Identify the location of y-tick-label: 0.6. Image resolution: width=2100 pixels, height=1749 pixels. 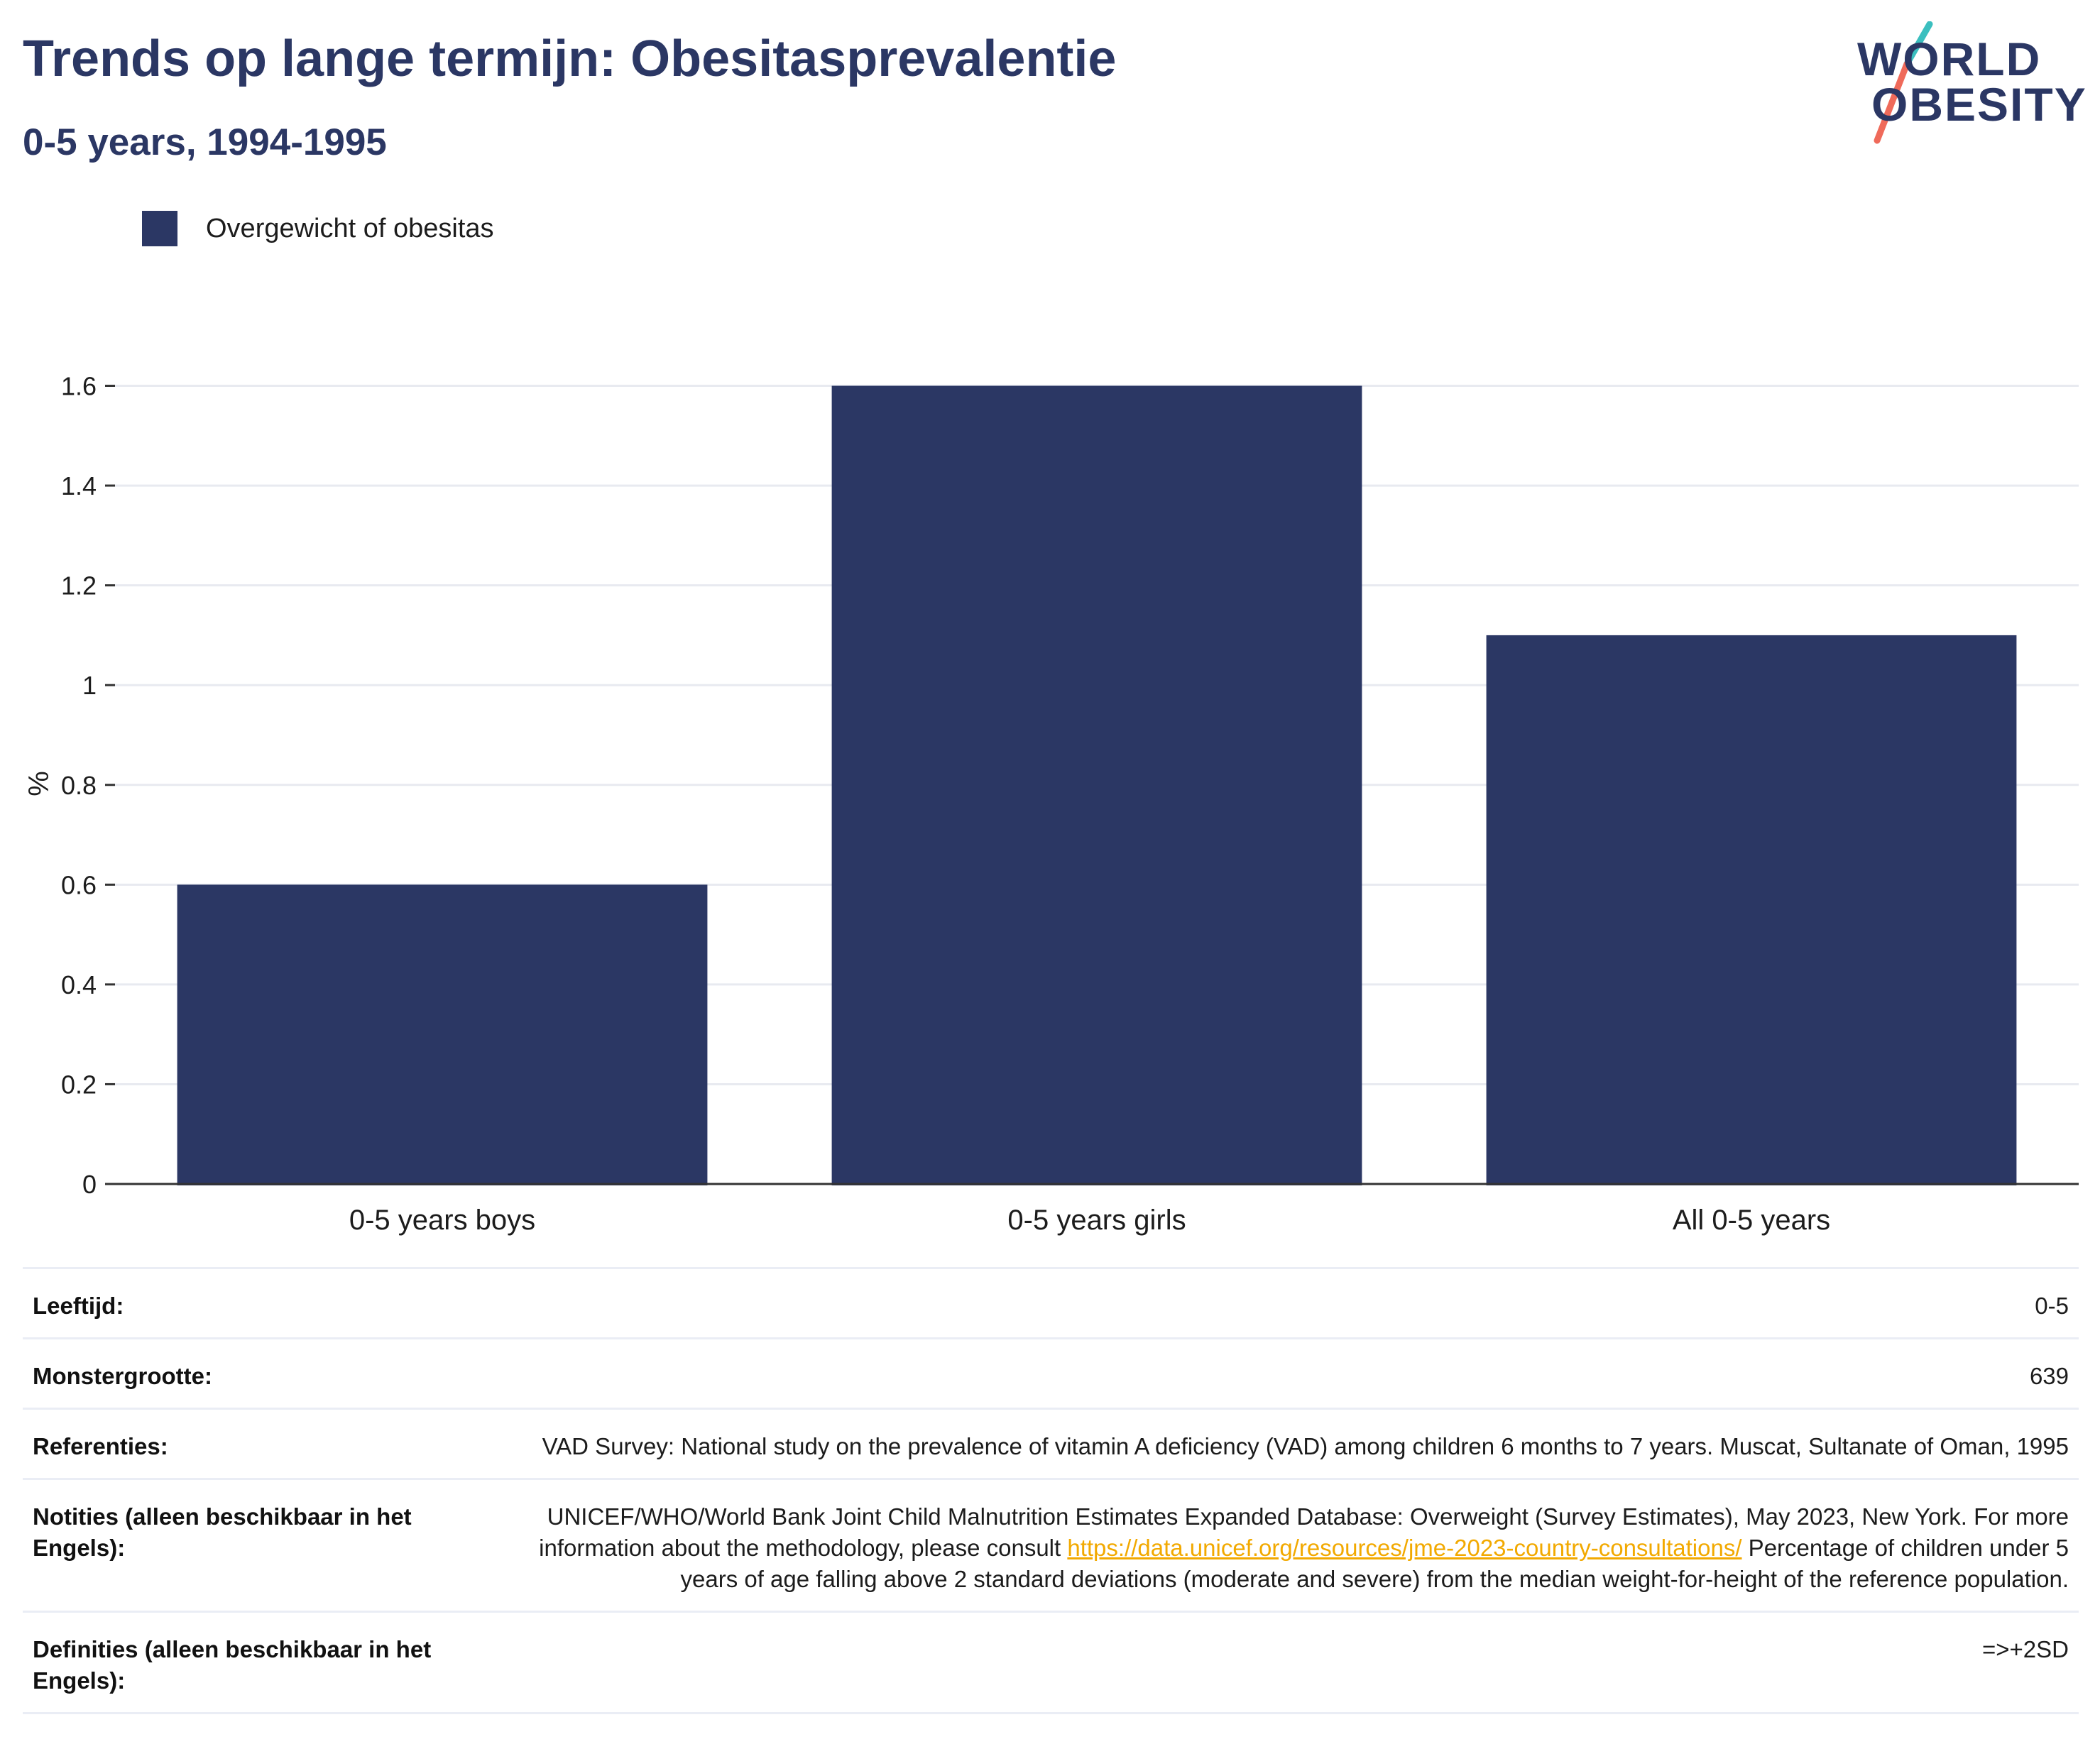
(79, 884).